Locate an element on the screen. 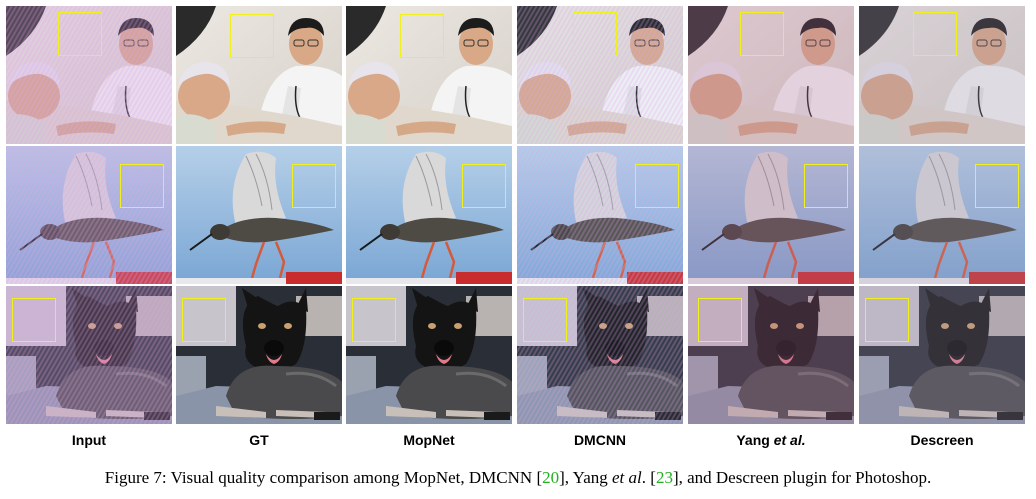  label-mopnet: MopNet is located at coordinates (429, 440).